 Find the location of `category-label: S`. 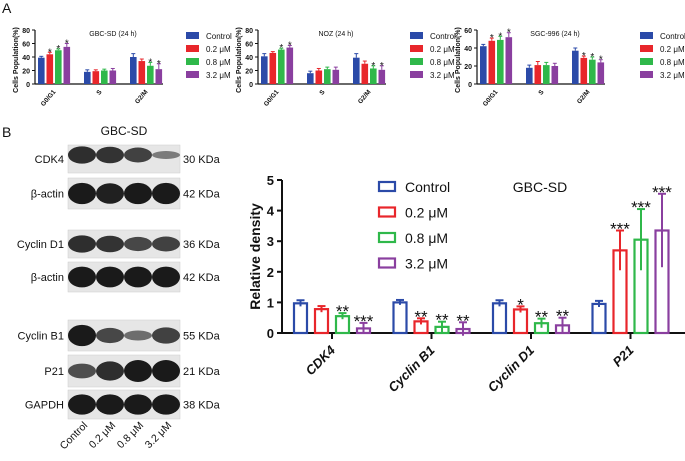

category-label: S is located at coordinates (541, 92).